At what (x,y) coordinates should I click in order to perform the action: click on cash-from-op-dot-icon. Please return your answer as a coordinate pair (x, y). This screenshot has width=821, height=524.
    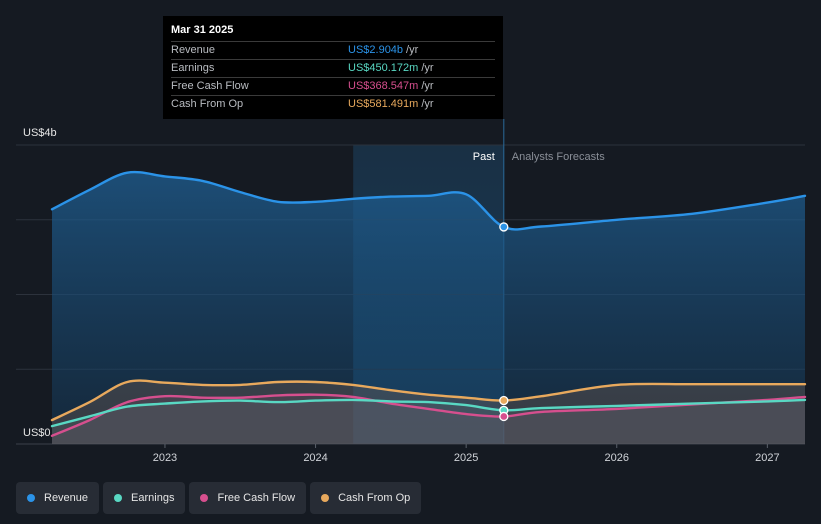
    Looking at the image, I should click on (325, 498).